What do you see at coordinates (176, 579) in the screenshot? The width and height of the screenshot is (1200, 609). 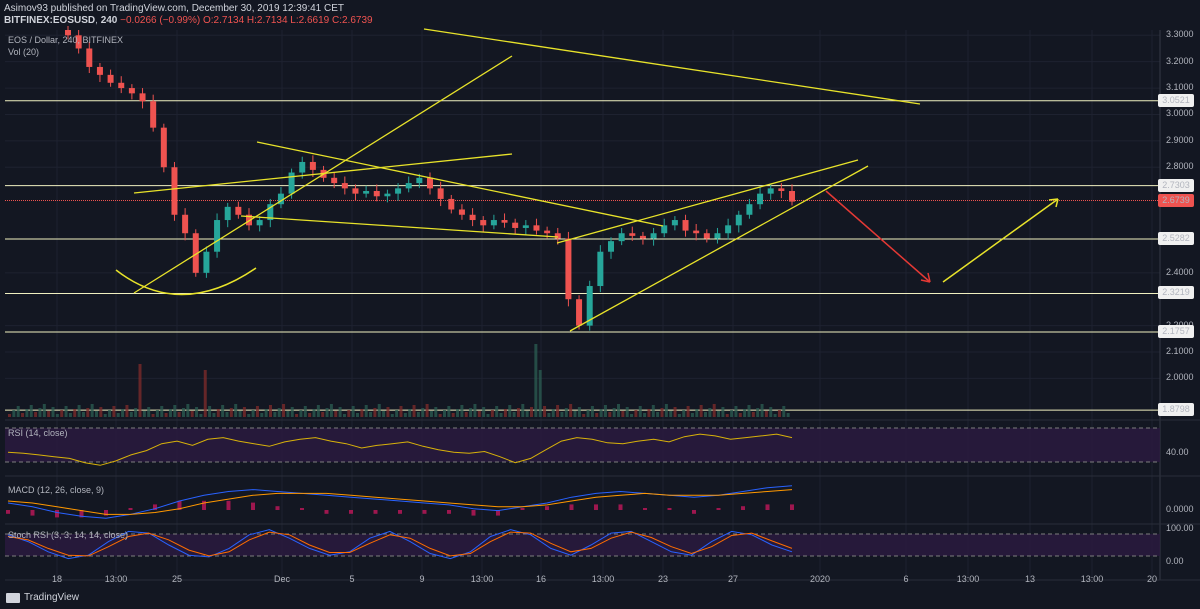 I see `time-tick-label: 25` at bounding box center [176, 579].